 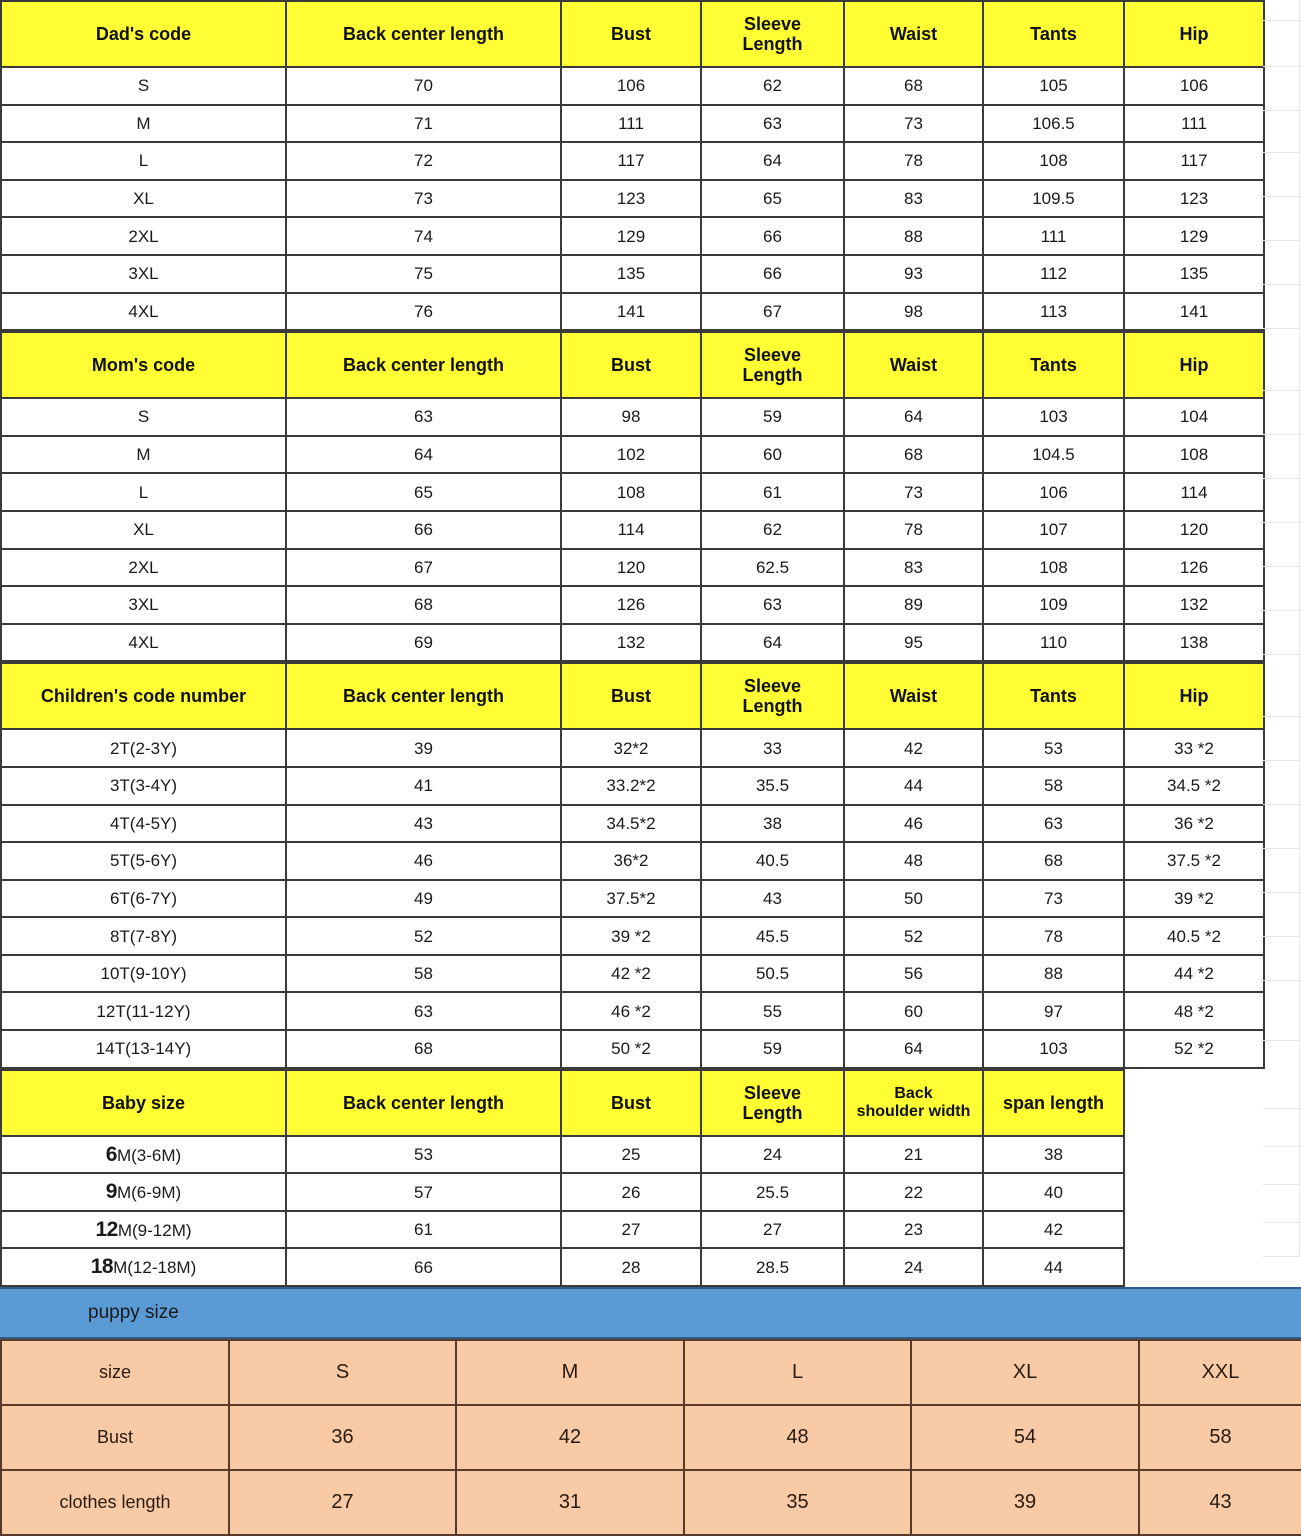 What do you see at coordinates (143, 973) in the screenshot?
I see `cell-size-code: 10T(9-10Y)` at bounding box center [143, 973].